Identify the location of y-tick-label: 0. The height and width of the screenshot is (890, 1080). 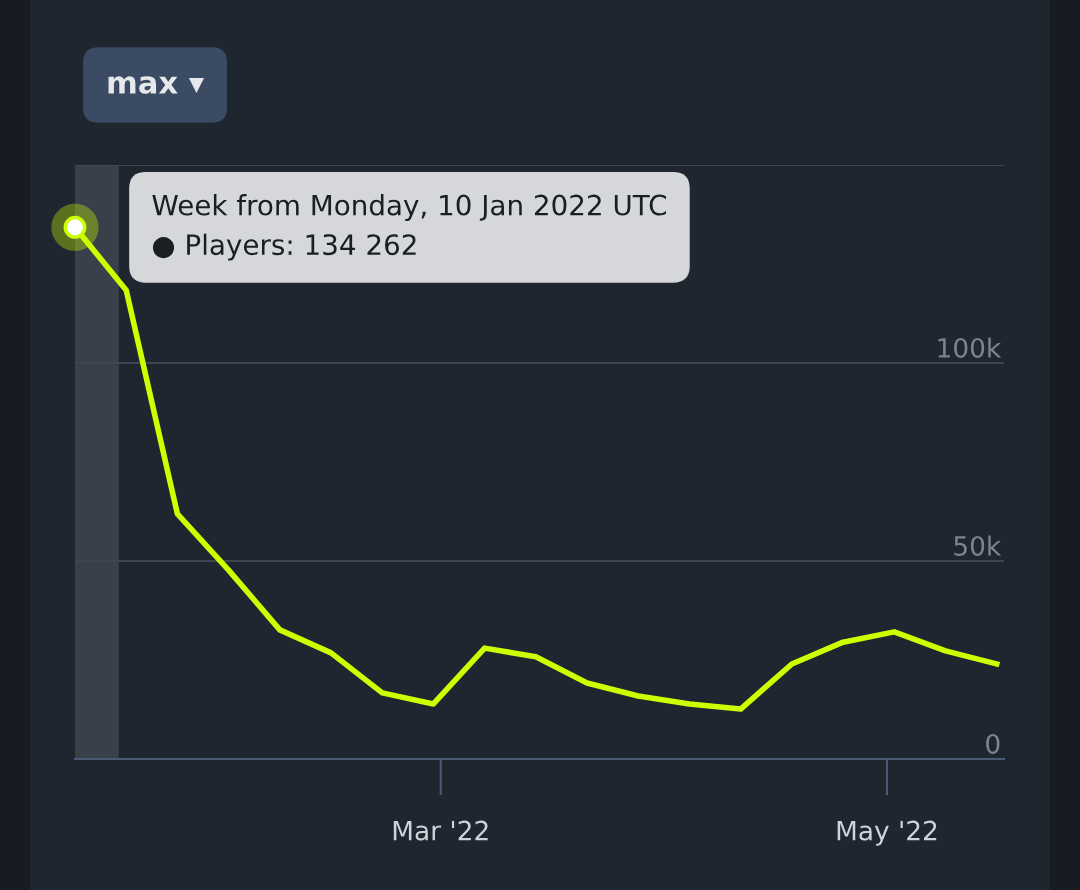
(993, 743).